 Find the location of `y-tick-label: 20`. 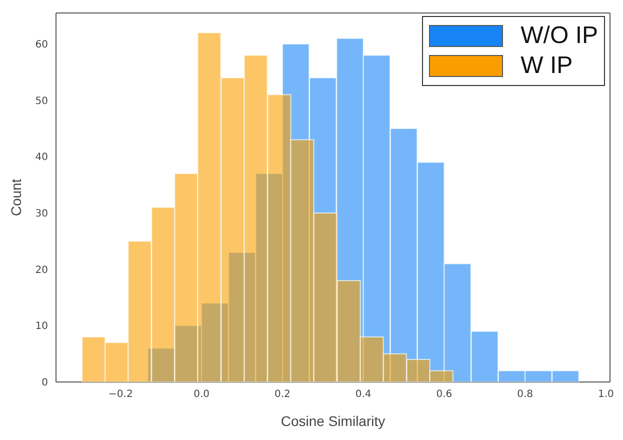

y-tick-label: 20 is located at coordinates (41, 270).